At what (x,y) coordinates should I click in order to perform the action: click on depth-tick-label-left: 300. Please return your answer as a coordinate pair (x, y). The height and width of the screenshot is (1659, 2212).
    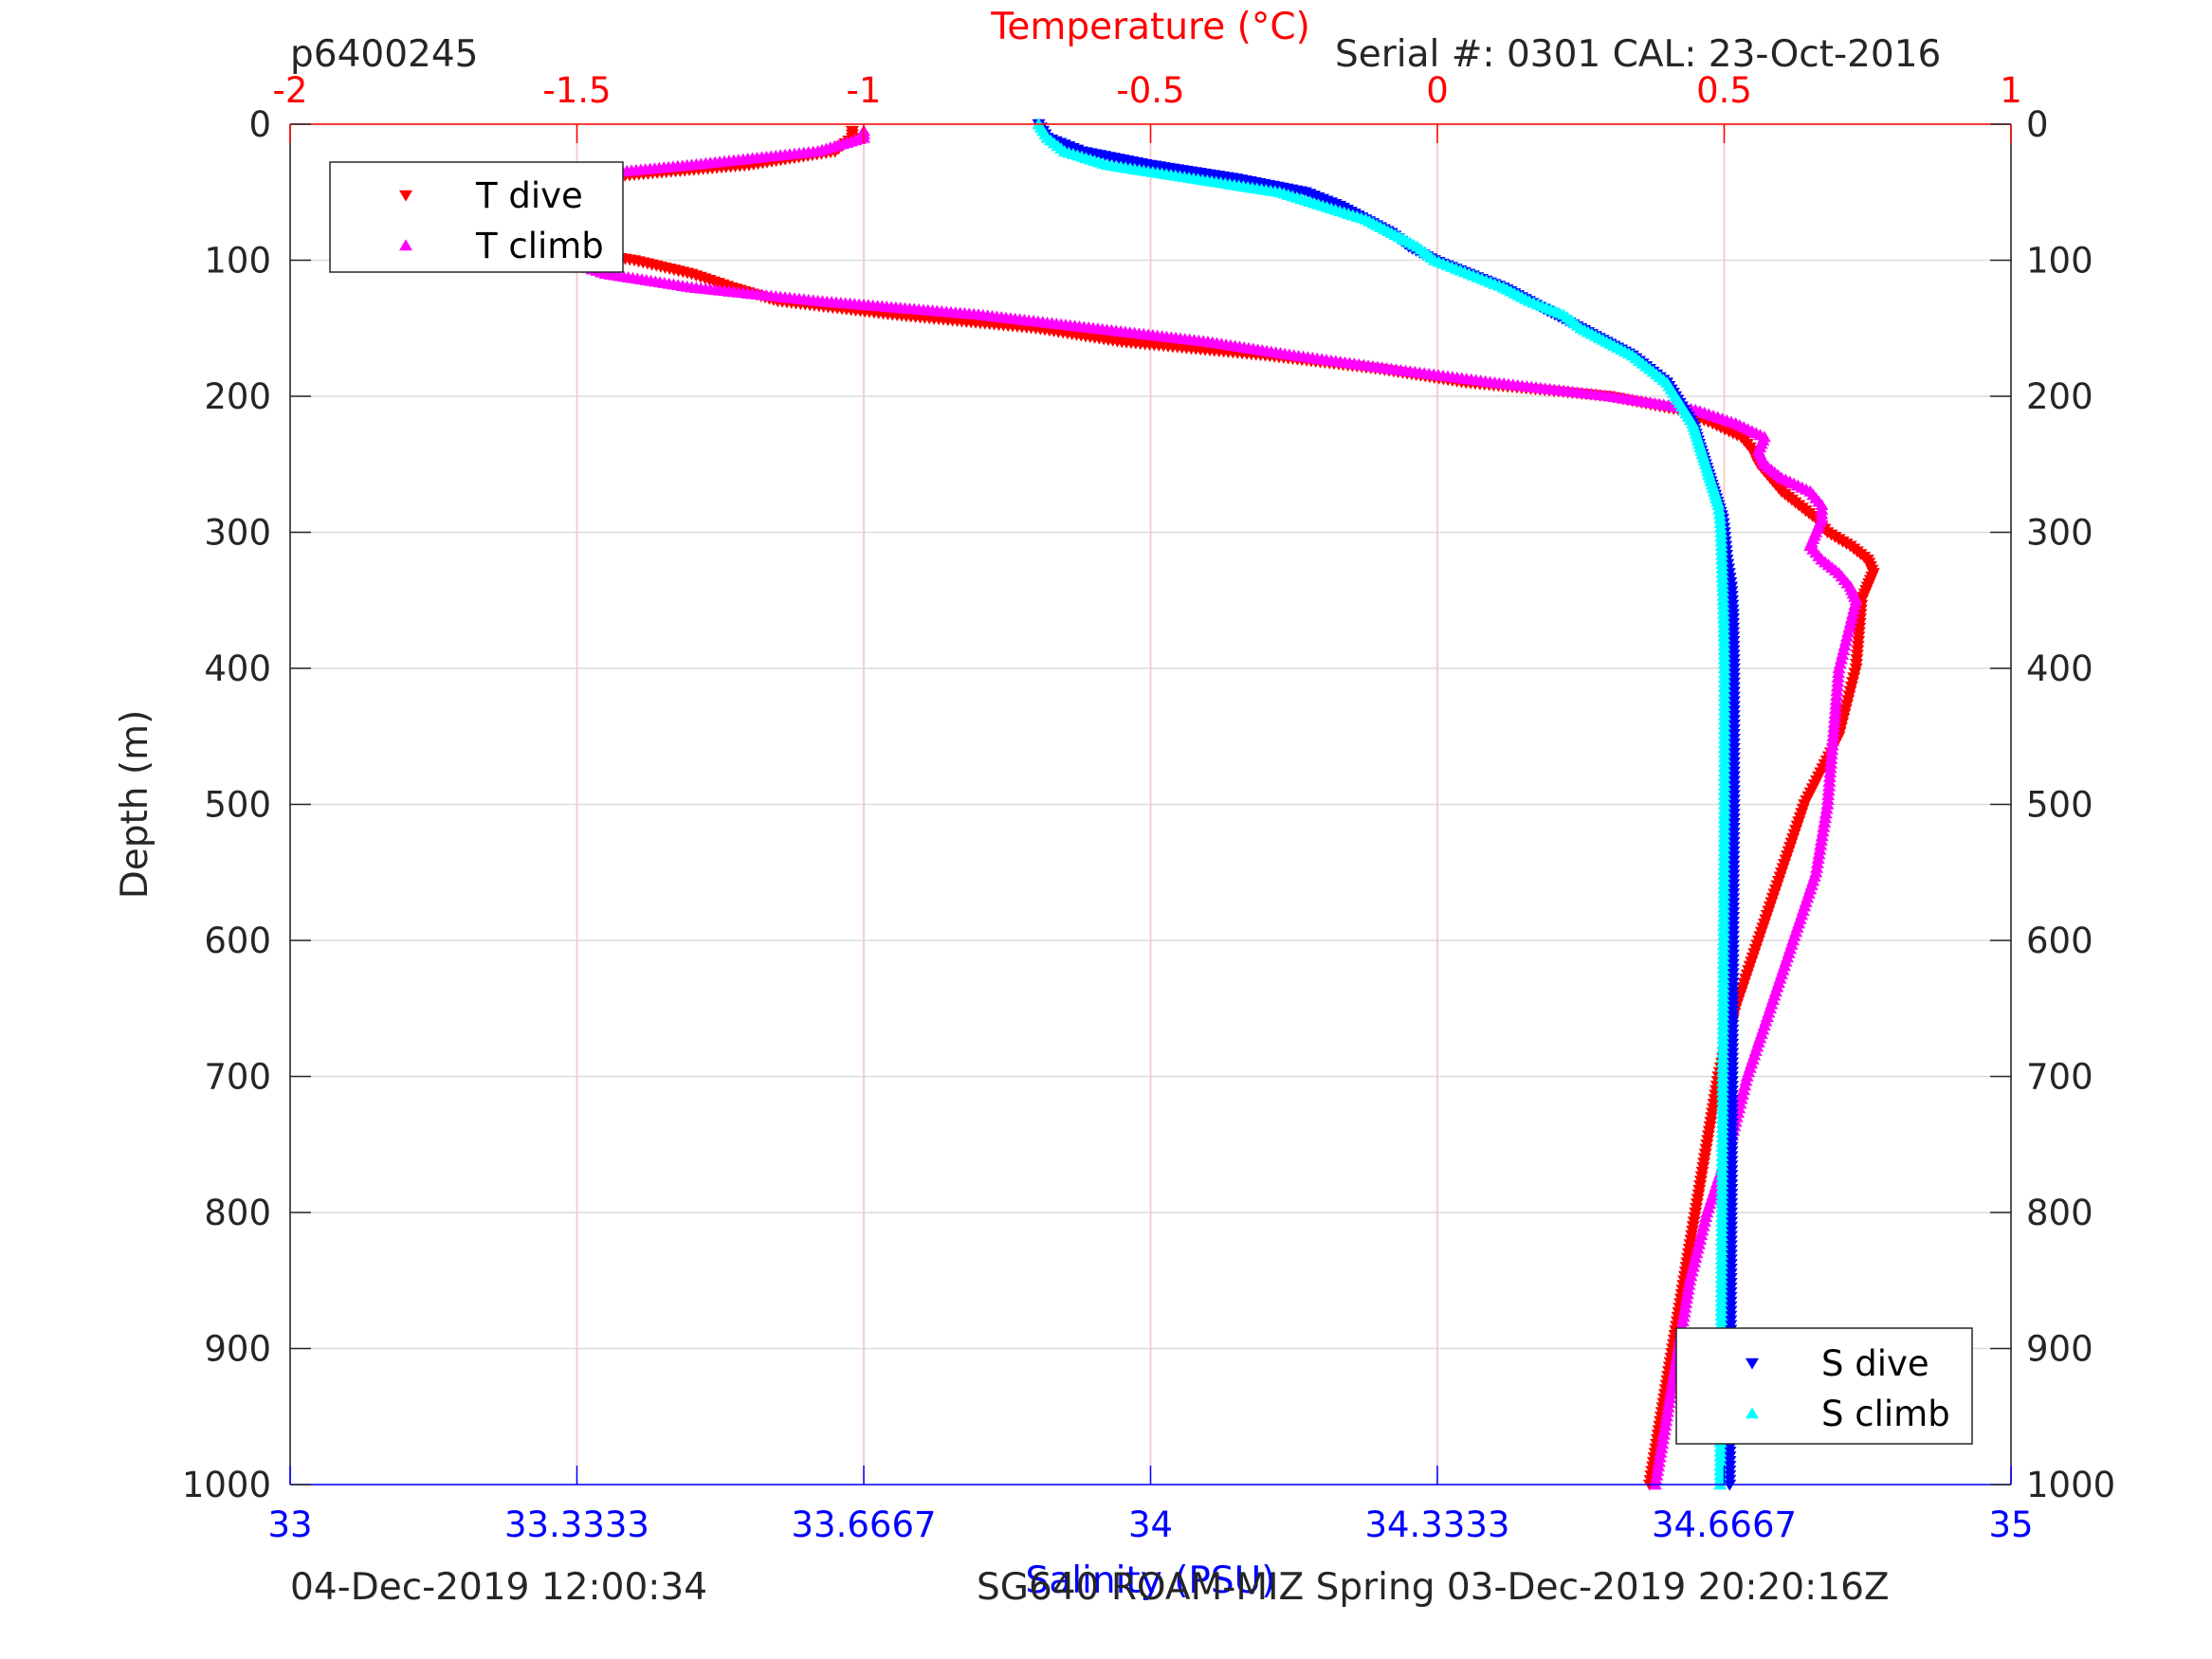
    Looking at the image, I should click on (237, 533).